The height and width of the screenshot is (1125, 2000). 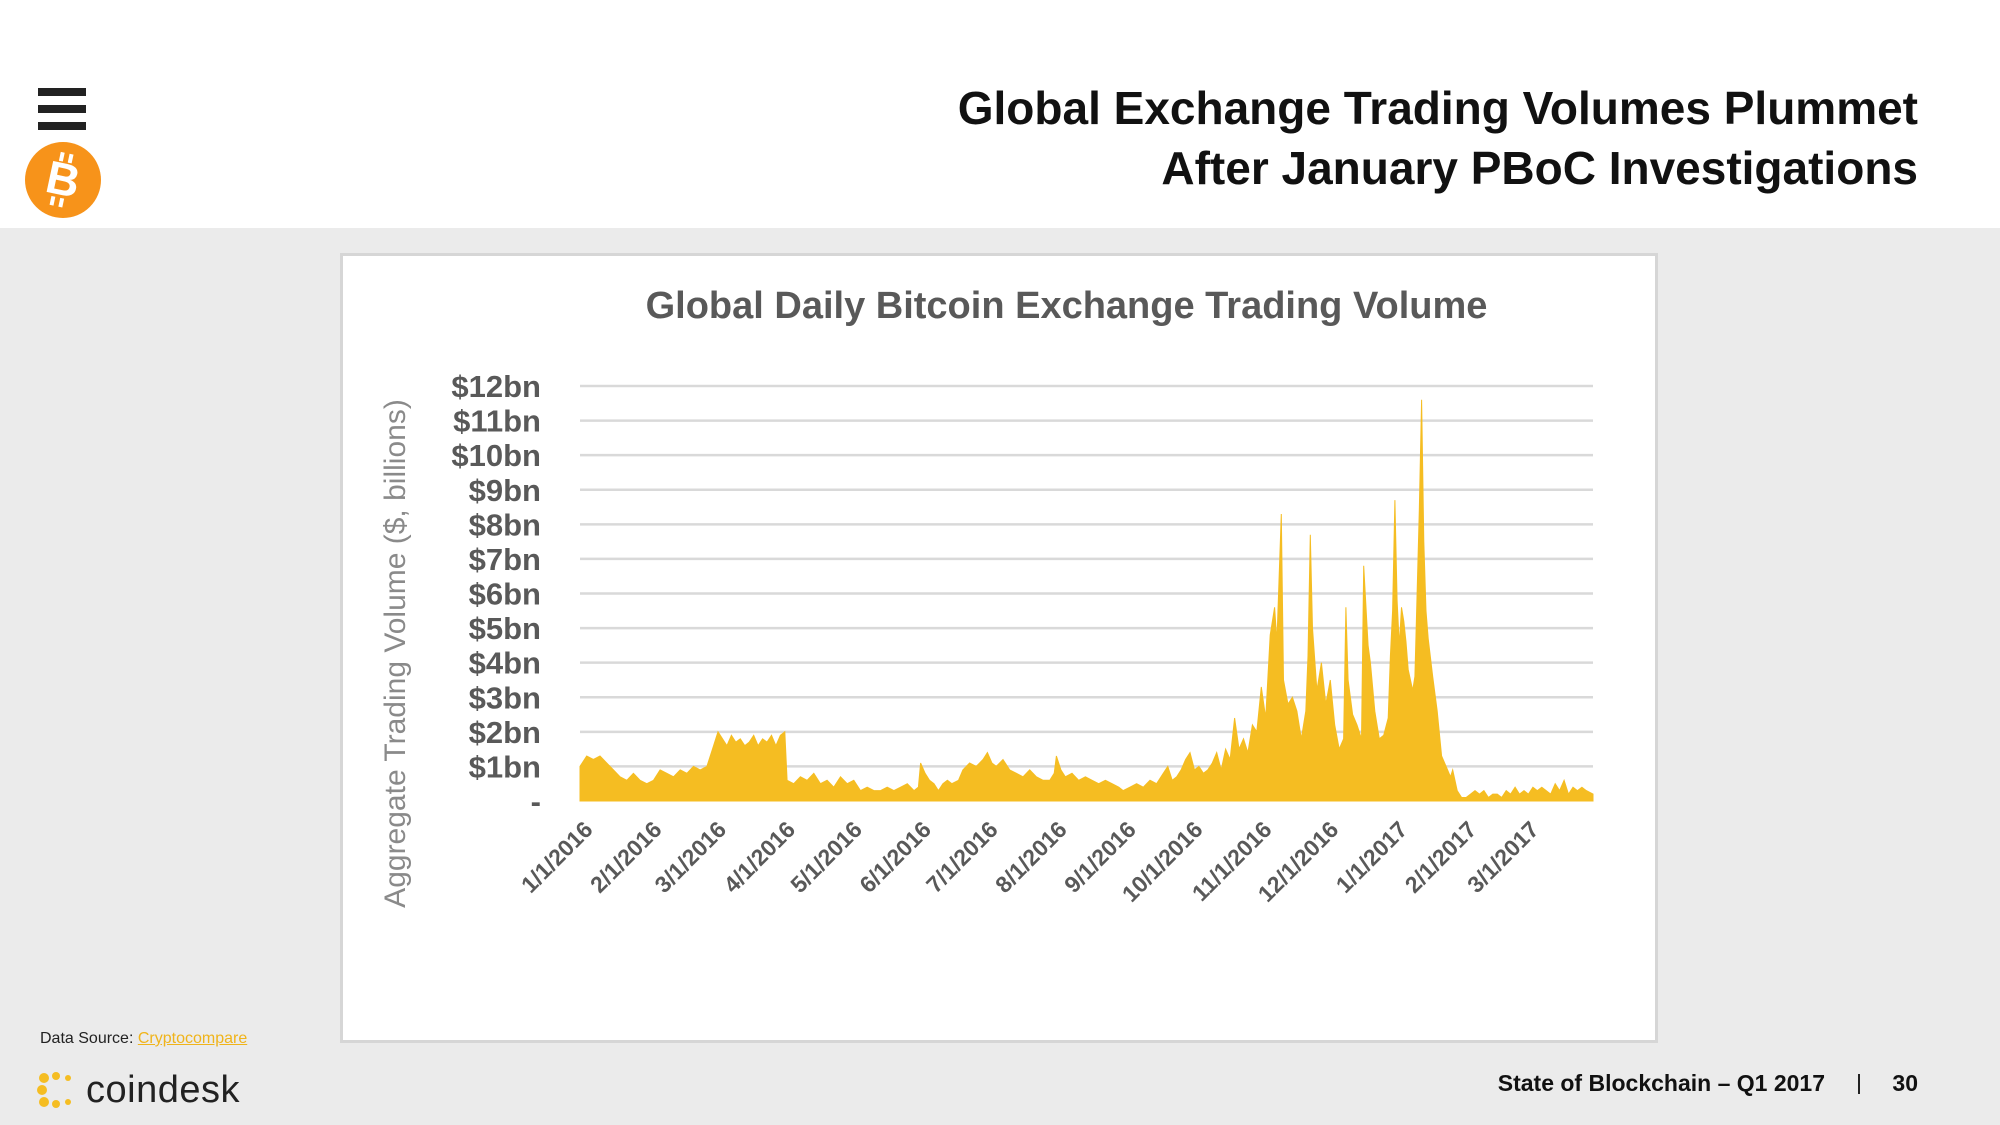 I want to click on coindesk-wordmark: coindesk, so click(x=163, y=1089).